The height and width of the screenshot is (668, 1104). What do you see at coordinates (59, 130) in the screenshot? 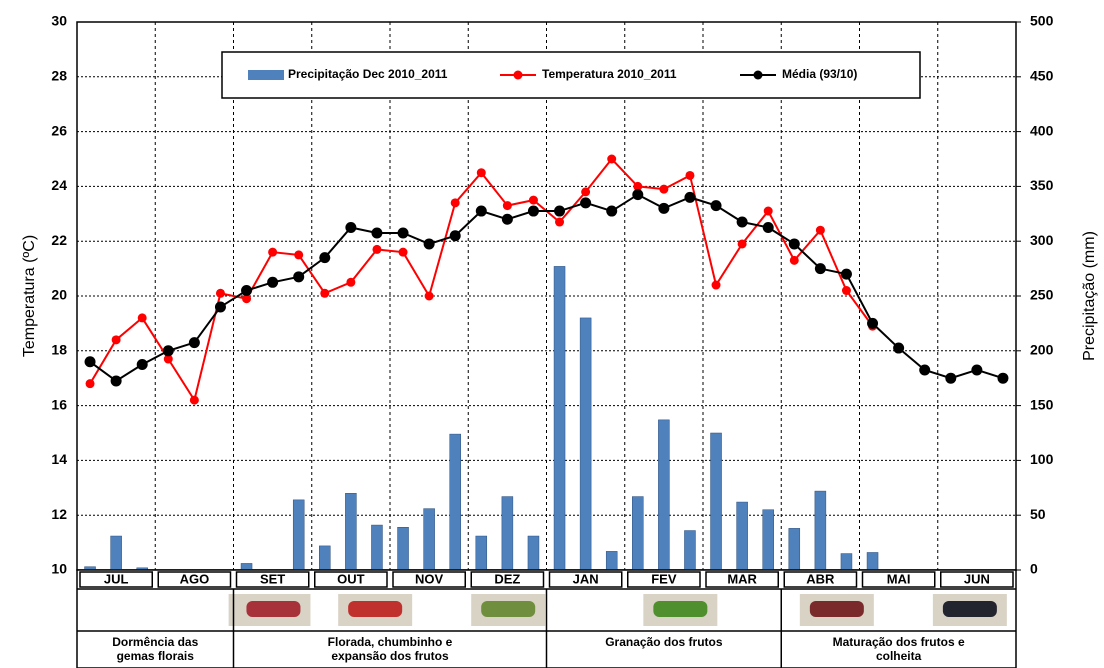
I see `y-tick-label: 26` at bounding box center [59, 130].